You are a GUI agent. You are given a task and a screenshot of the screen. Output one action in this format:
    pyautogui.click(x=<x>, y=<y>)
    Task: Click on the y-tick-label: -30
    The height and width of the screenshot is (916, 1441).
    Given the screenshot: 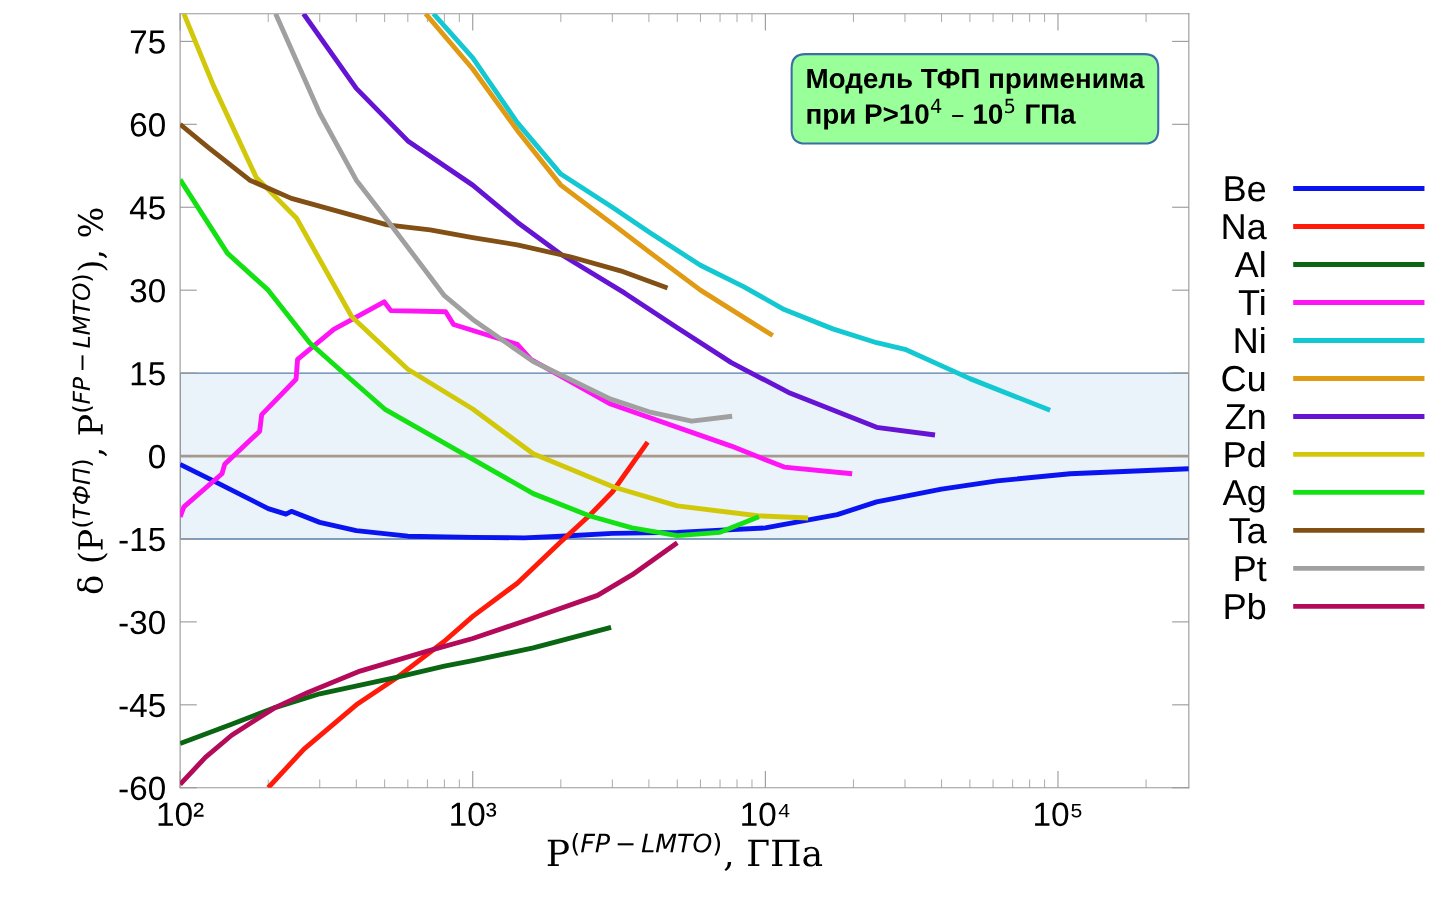 What is the action you would take?
    pyautogui.click(x=142, y=622)
    